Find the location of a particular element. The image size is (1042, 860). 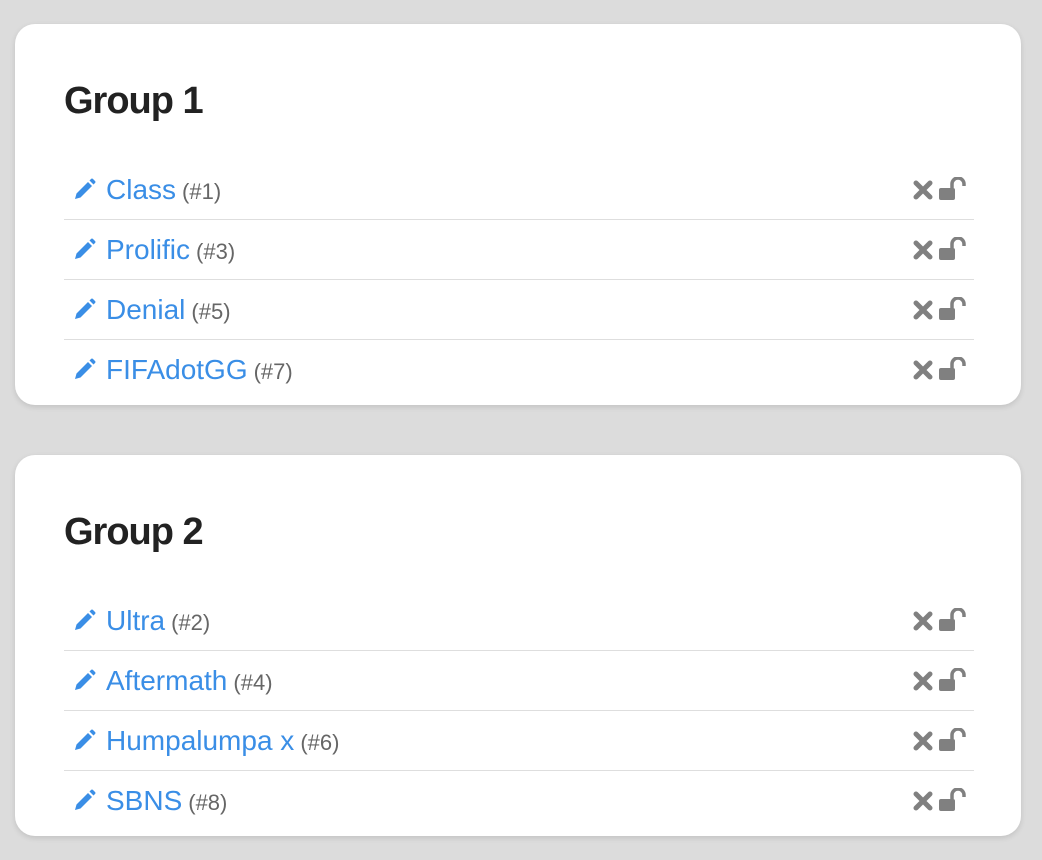

item-link: Class (#1) is located at coordinates (163, 190).